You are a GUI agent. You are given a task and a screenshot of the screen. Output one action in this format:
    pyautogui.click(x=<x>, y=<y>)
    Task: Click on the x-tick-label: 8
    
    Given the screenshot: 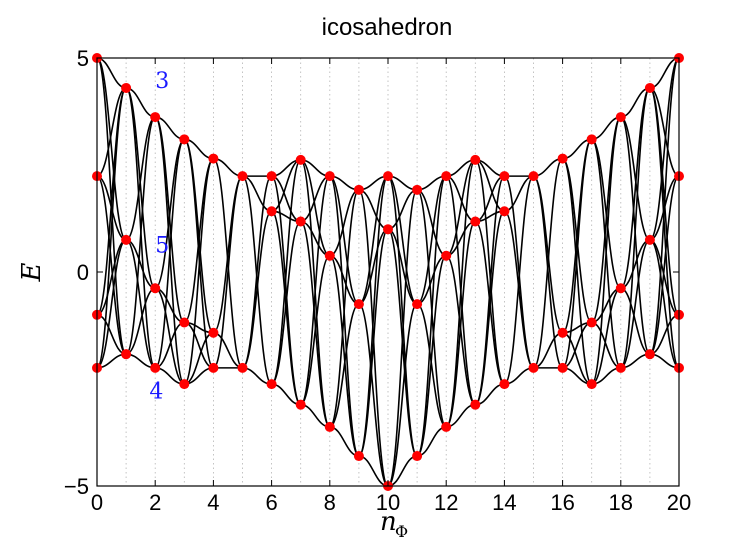 What is the action you would take?
    pyautogui.click(x=330, y=502)
    